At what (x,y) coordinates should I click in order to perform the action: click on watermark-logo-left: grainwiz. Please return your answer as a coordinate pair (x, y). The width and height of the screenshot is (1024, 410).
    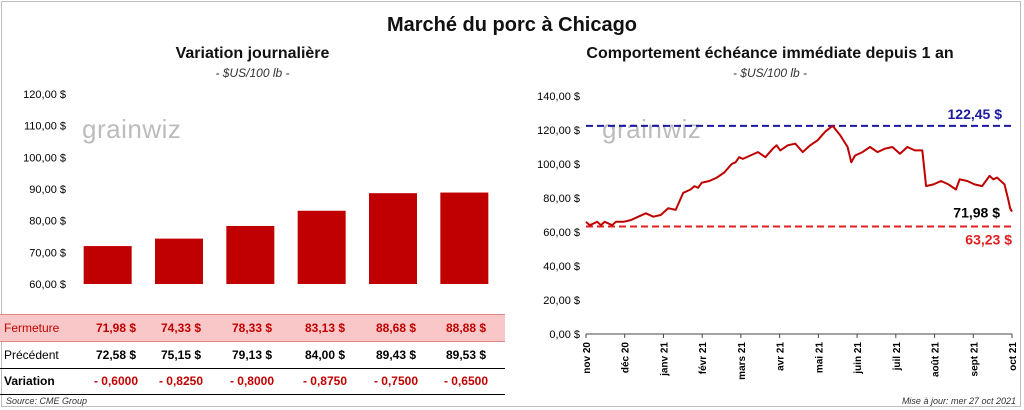
    Looking at the image, I should click on (132, 129).